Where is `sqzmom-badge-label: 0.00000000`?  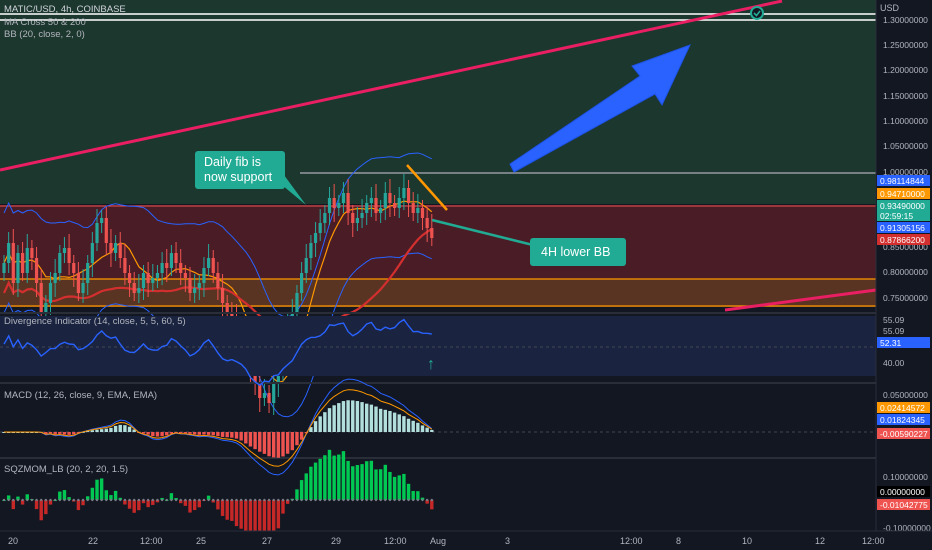
sqzmom-badge-label: 0.00000000 is located at coordinates (902, 492).